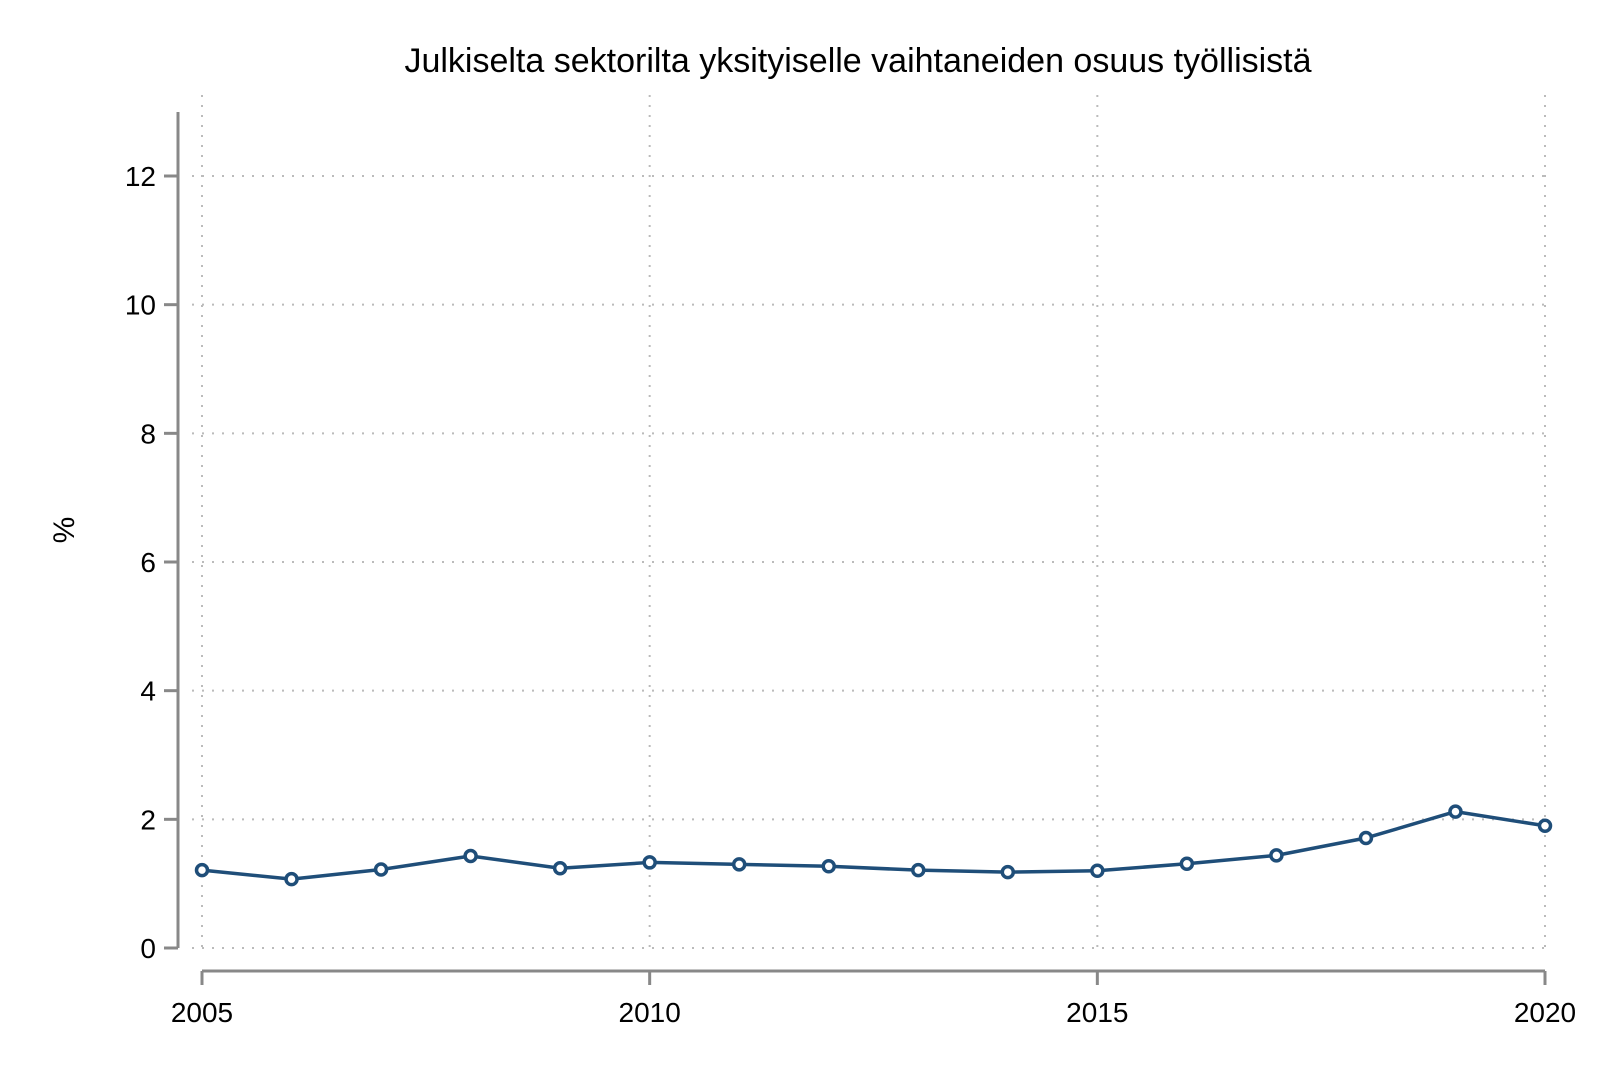  I want to click on x-tick-label: 2010, so click(650, 1012).